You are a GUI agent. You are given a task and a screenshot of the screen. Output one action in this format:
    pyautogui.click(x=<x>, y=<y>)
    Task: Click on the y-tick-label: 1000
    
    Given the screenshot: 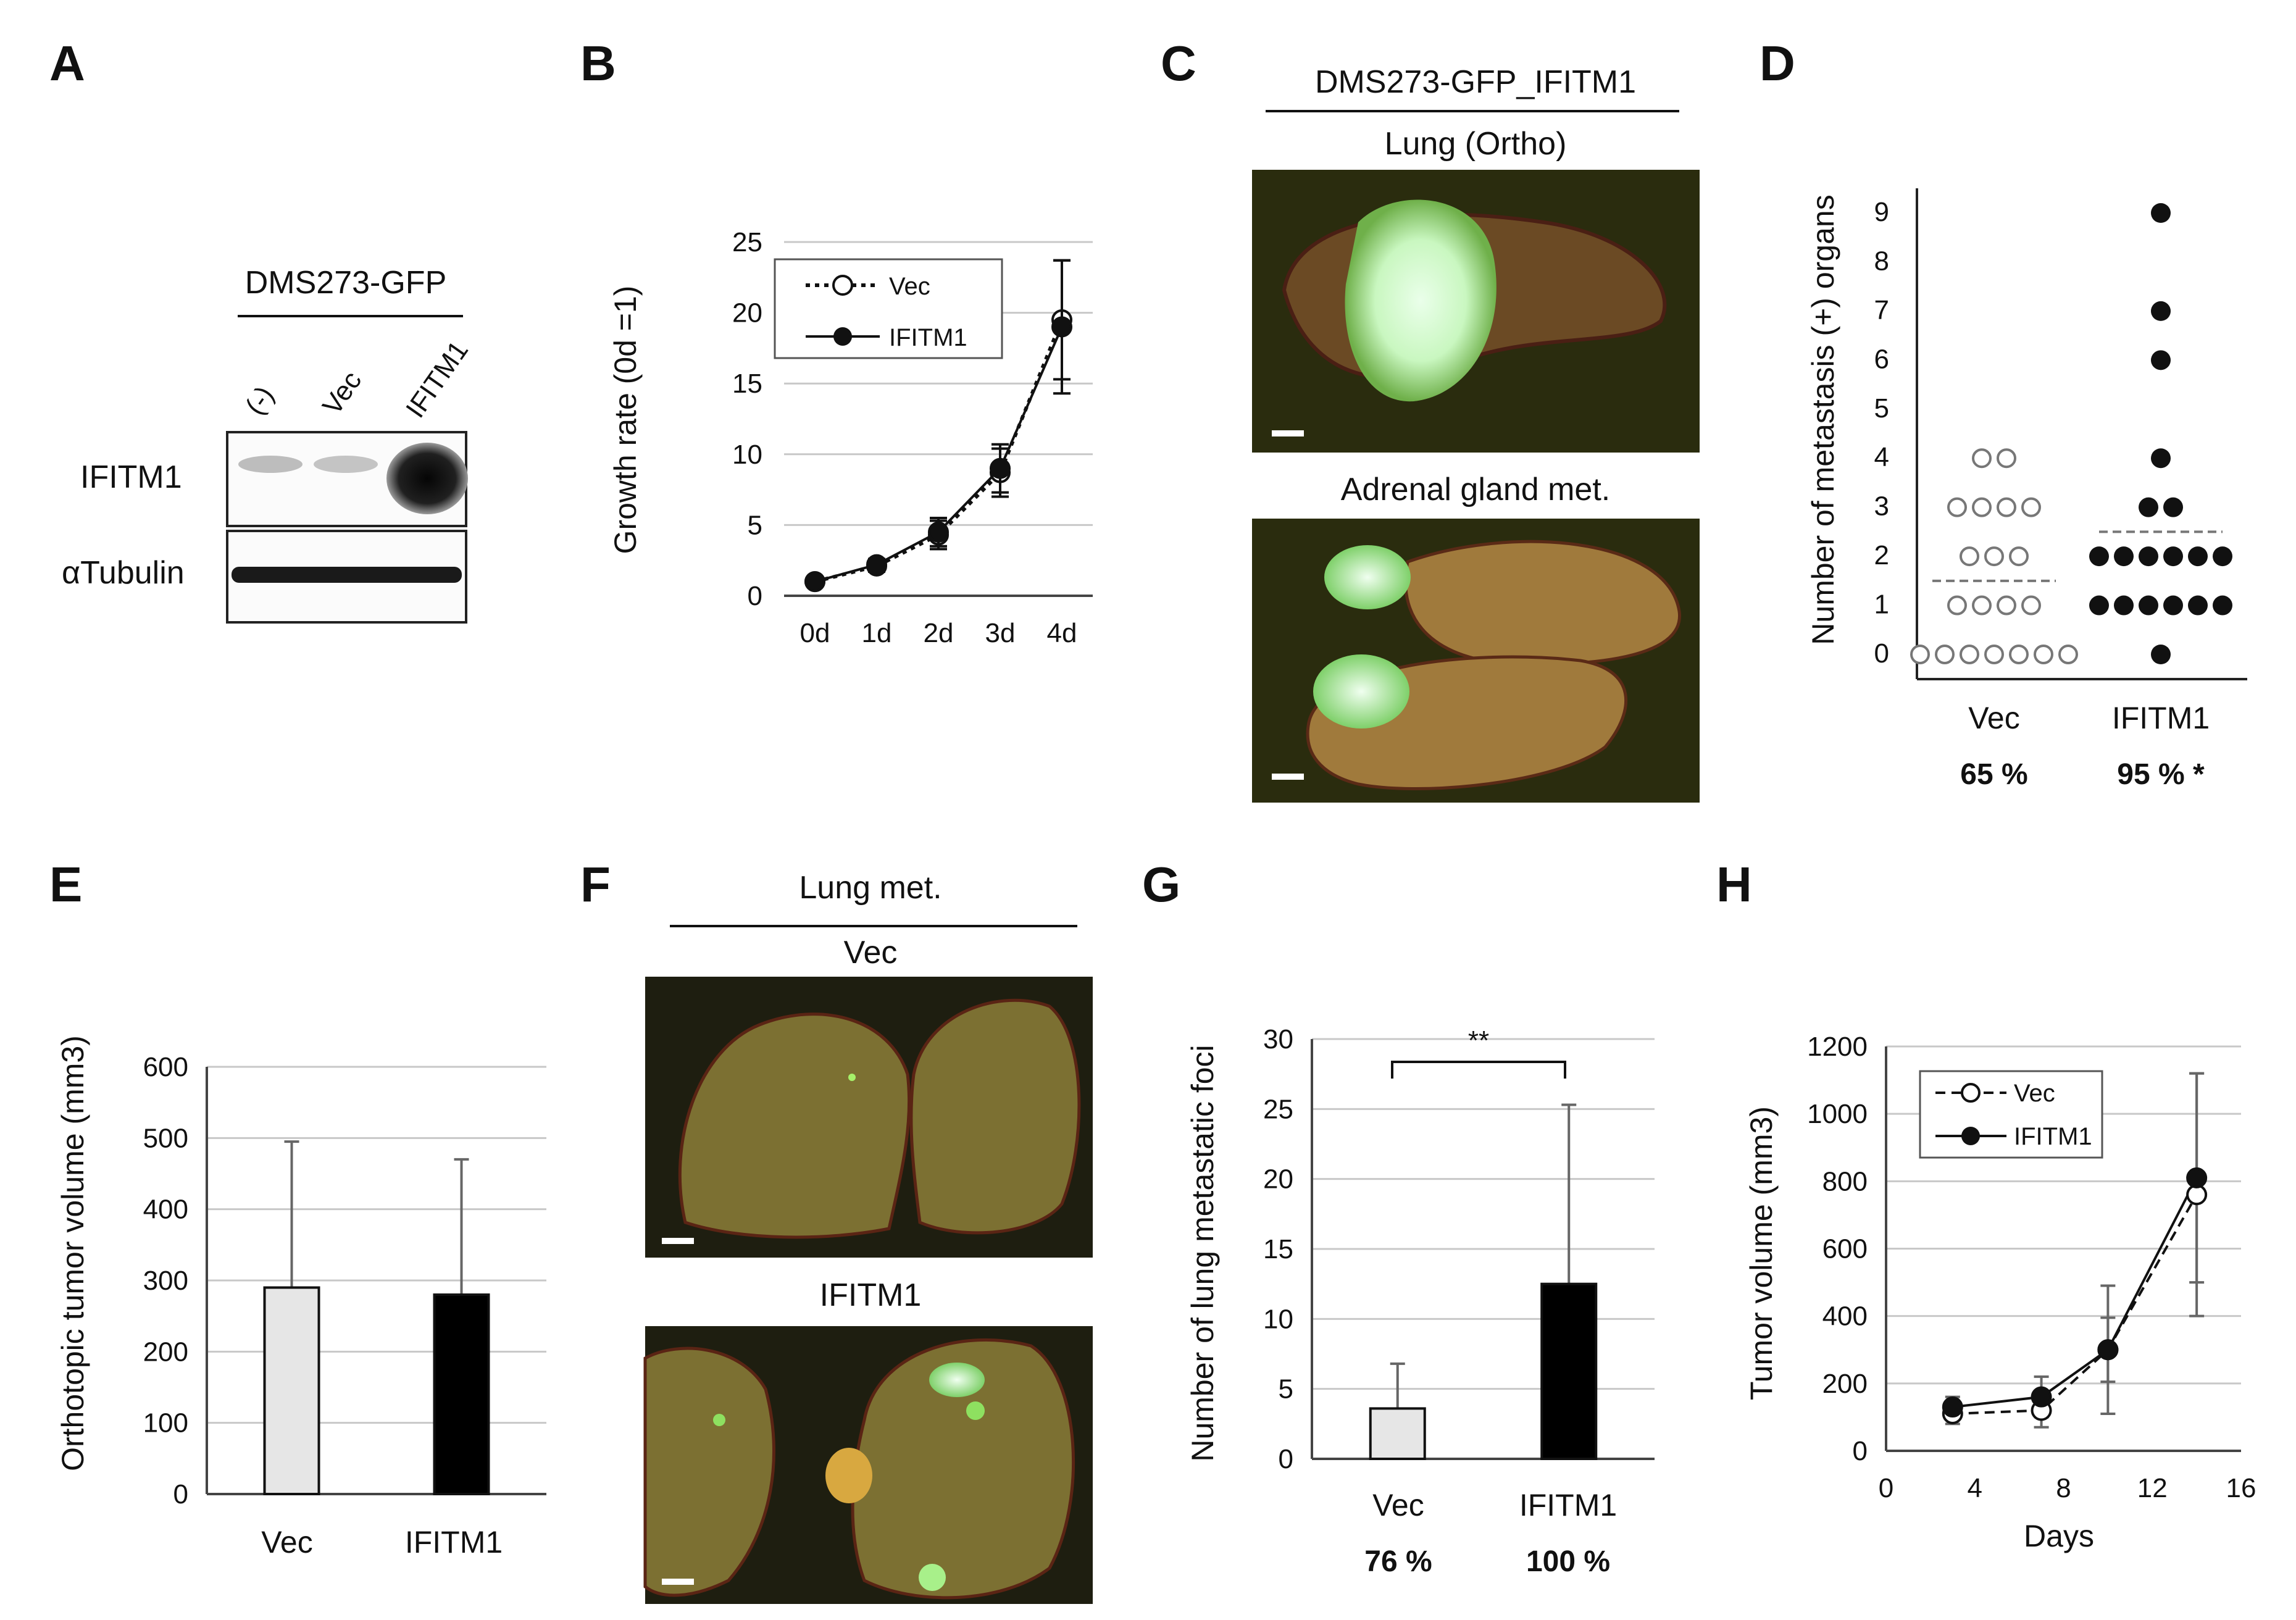 What is the action you would take?
    pyautogui.click(x=1837, y=1114)
    